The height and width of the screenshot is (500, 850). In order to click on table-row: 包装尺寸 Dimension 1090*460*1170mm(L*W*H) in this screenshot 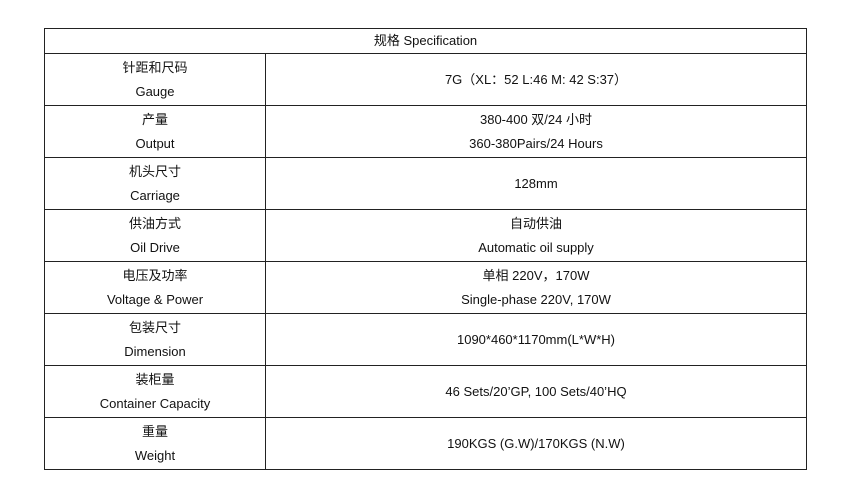, I will do `click(425, 339)`.